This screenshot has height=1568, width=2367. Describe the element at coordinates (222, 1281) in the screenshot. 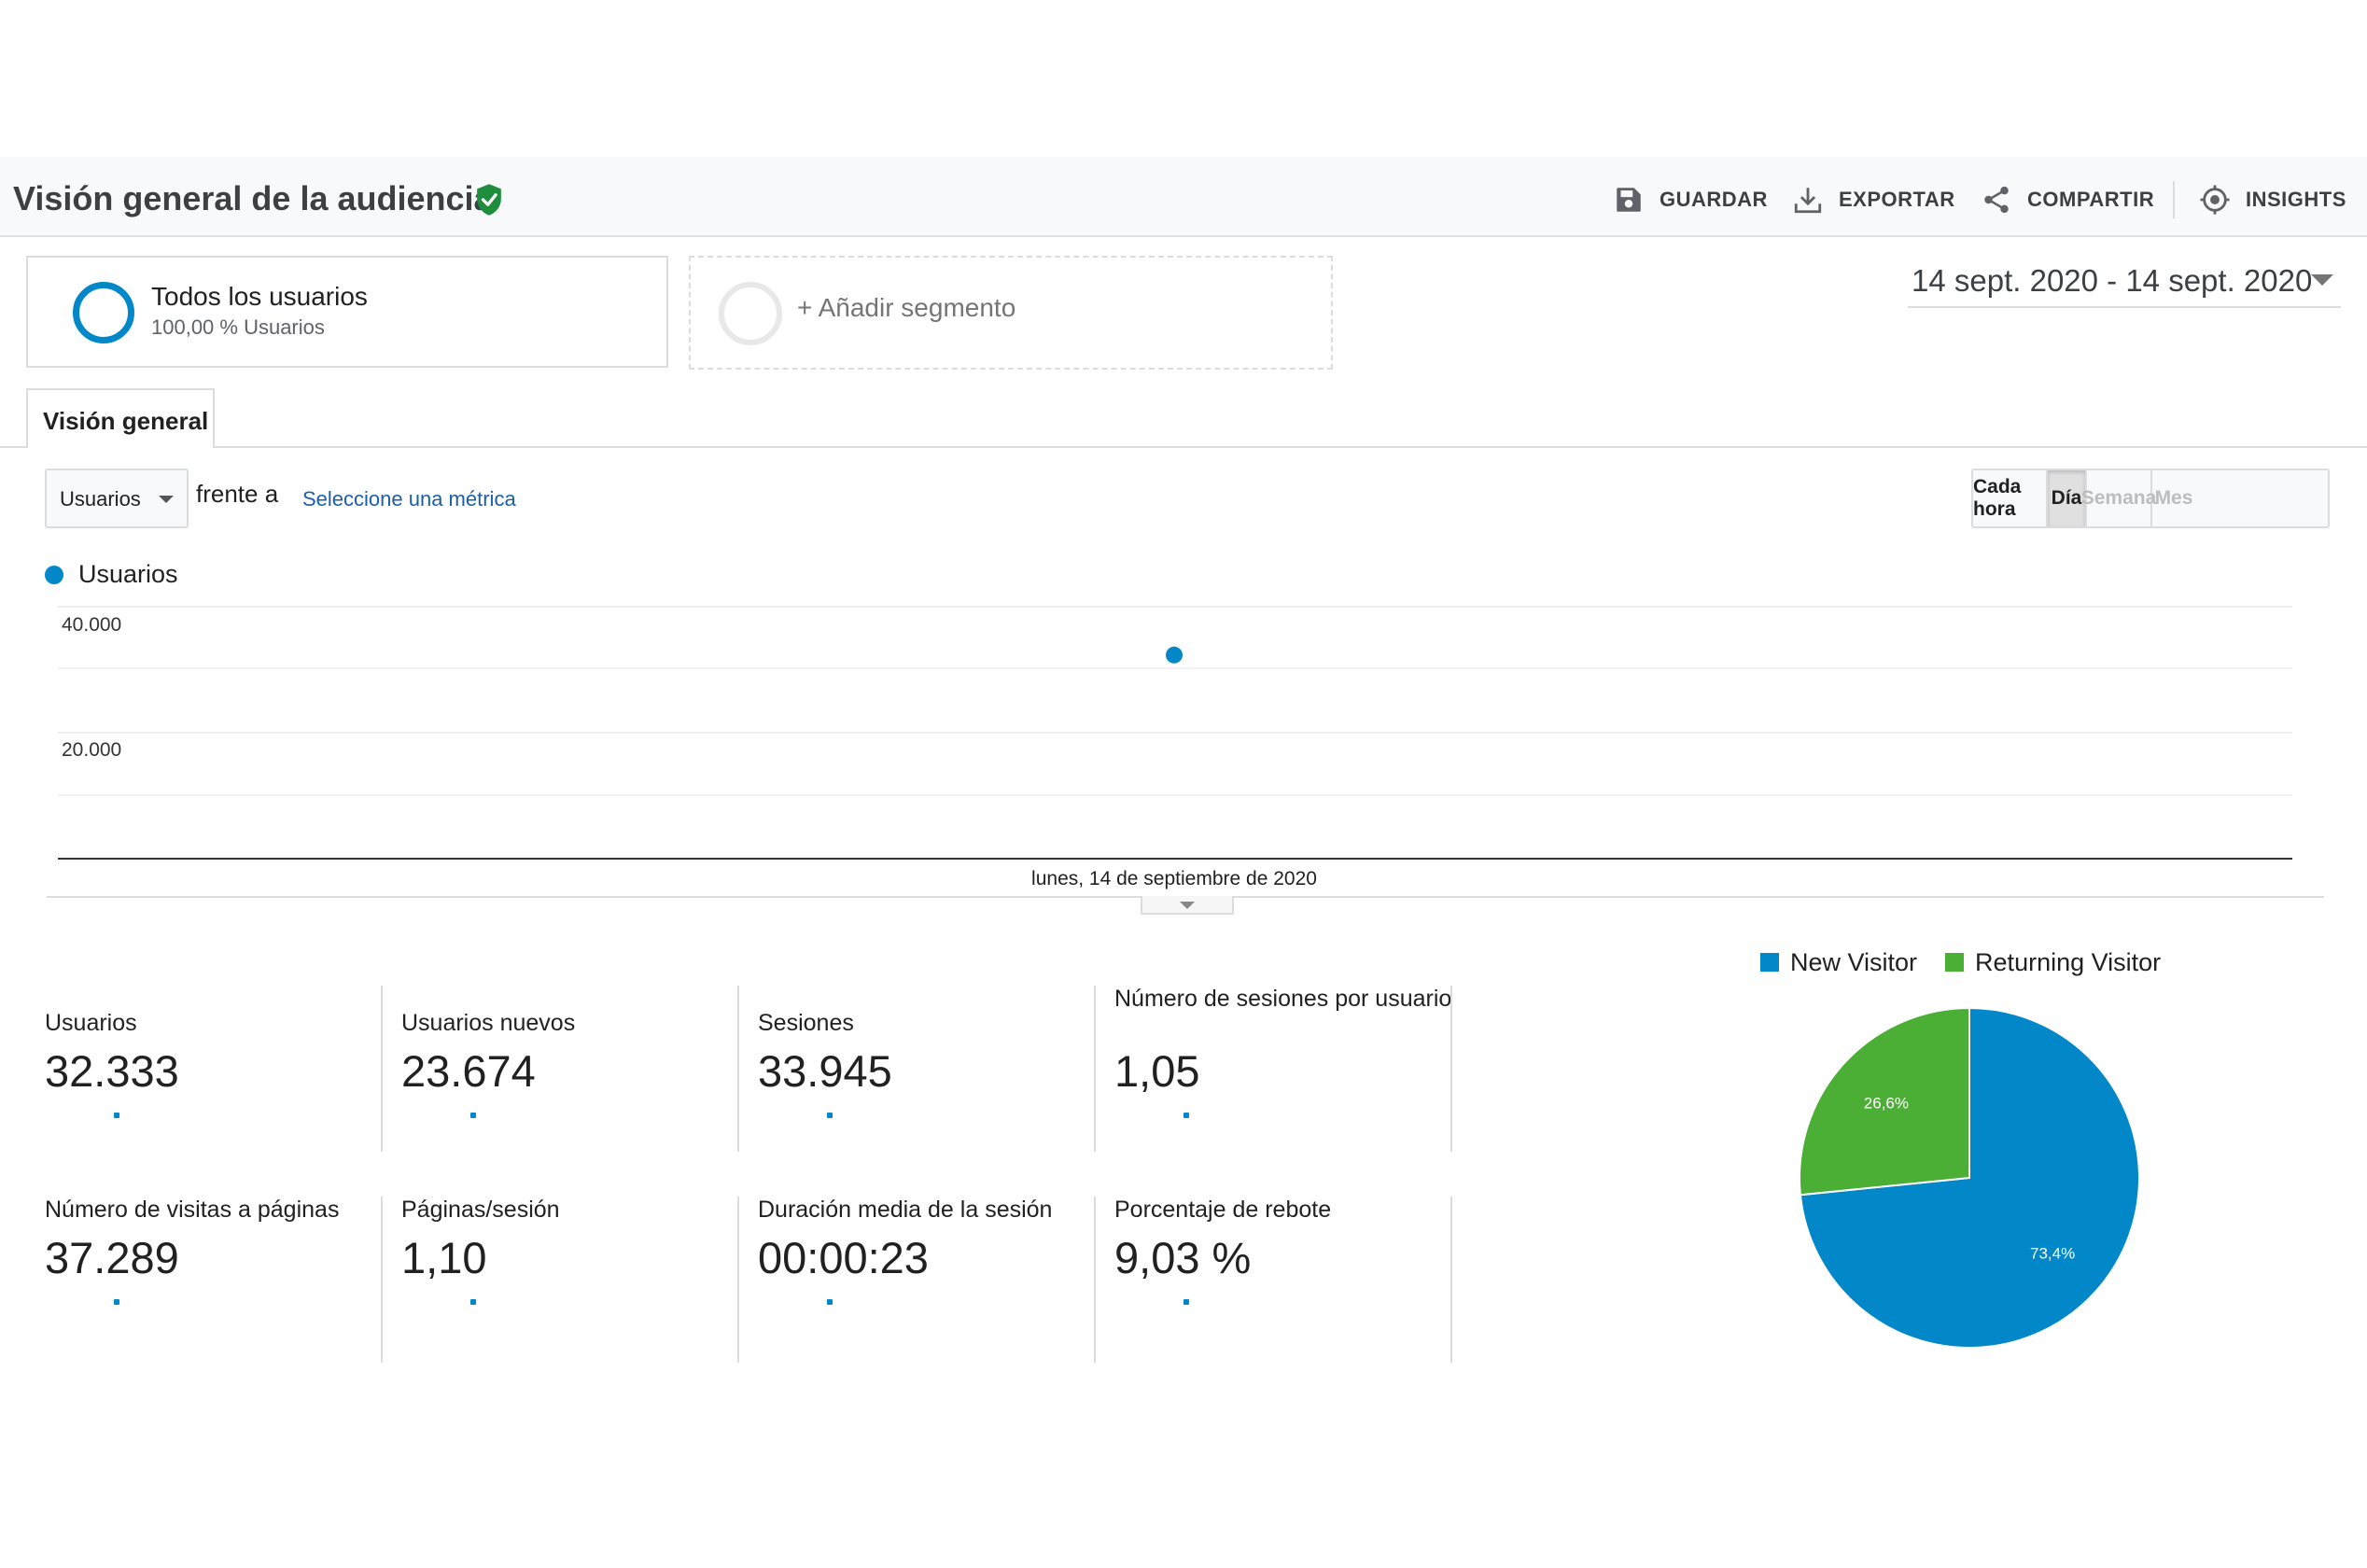

I see `metric-card-pageviews: Número de visitas a páginas 37.289` at that location.